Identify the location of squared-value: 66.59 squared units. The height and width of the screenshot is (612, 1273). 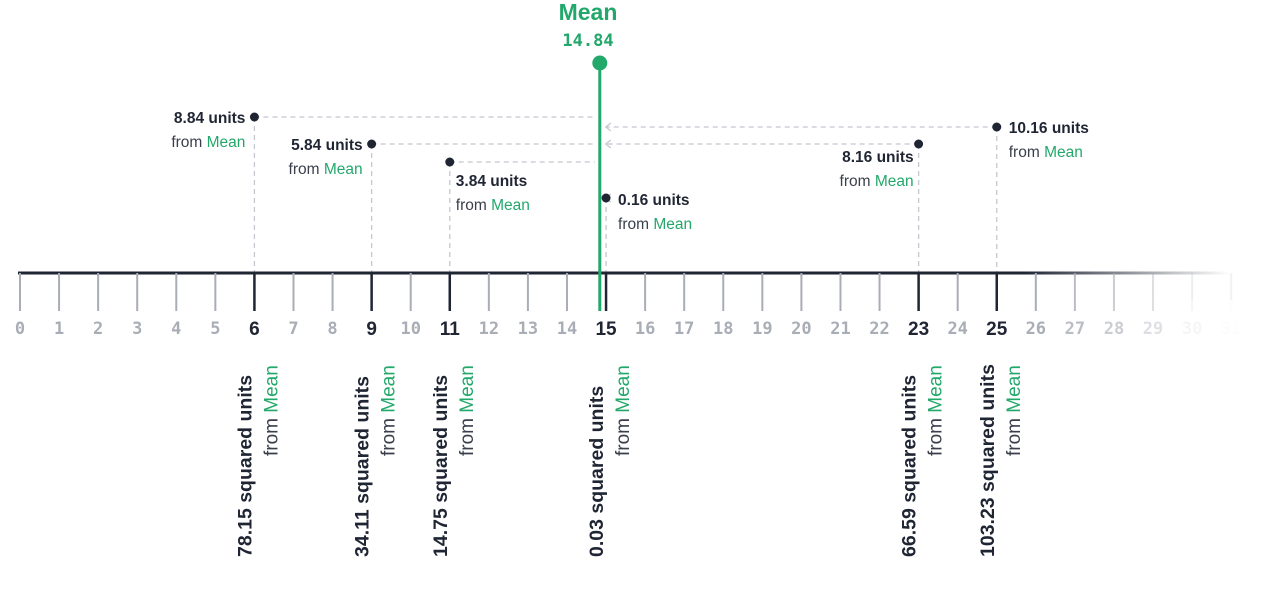
(910, 466).